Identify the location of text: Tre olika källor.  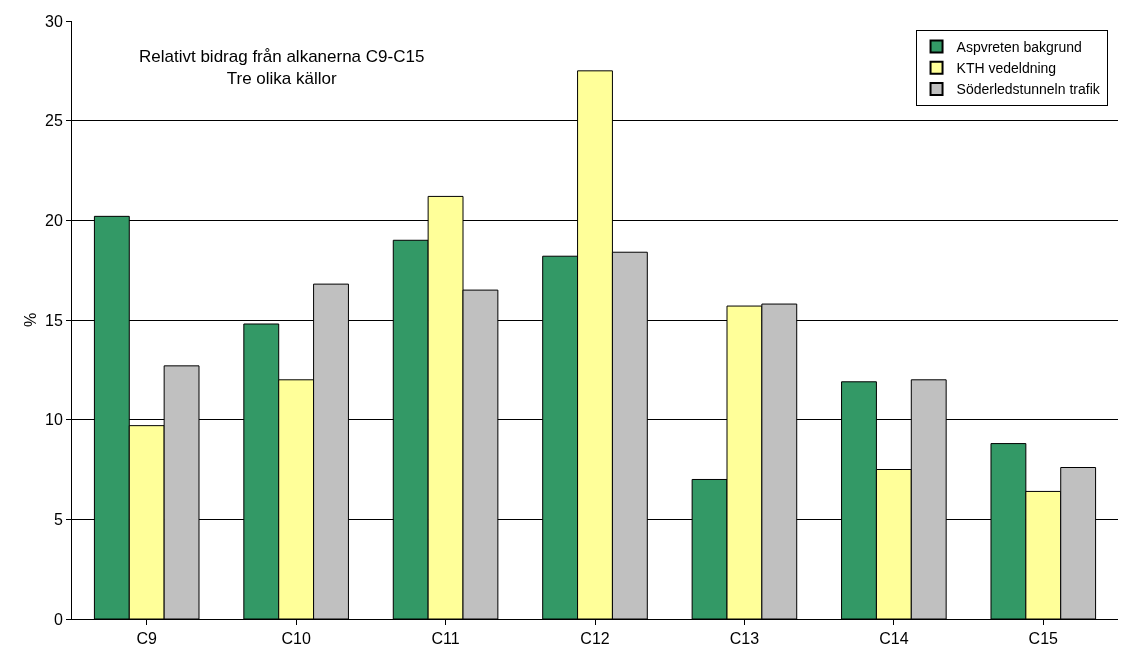
(281, 79).